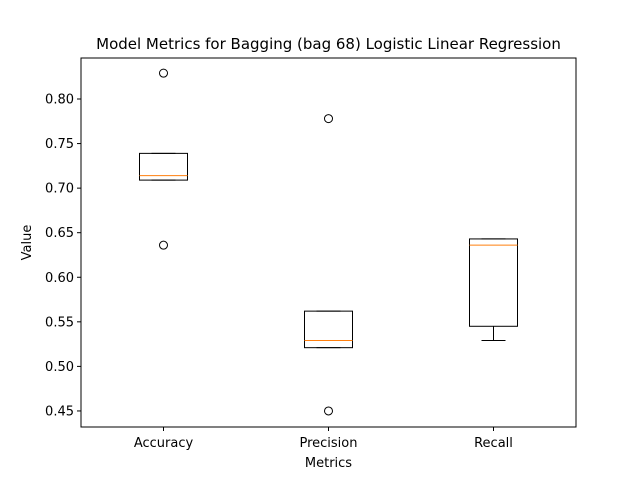 The image size is (640, 480). I want to click on x-tick-label: Accuracy, so click(164, 443).